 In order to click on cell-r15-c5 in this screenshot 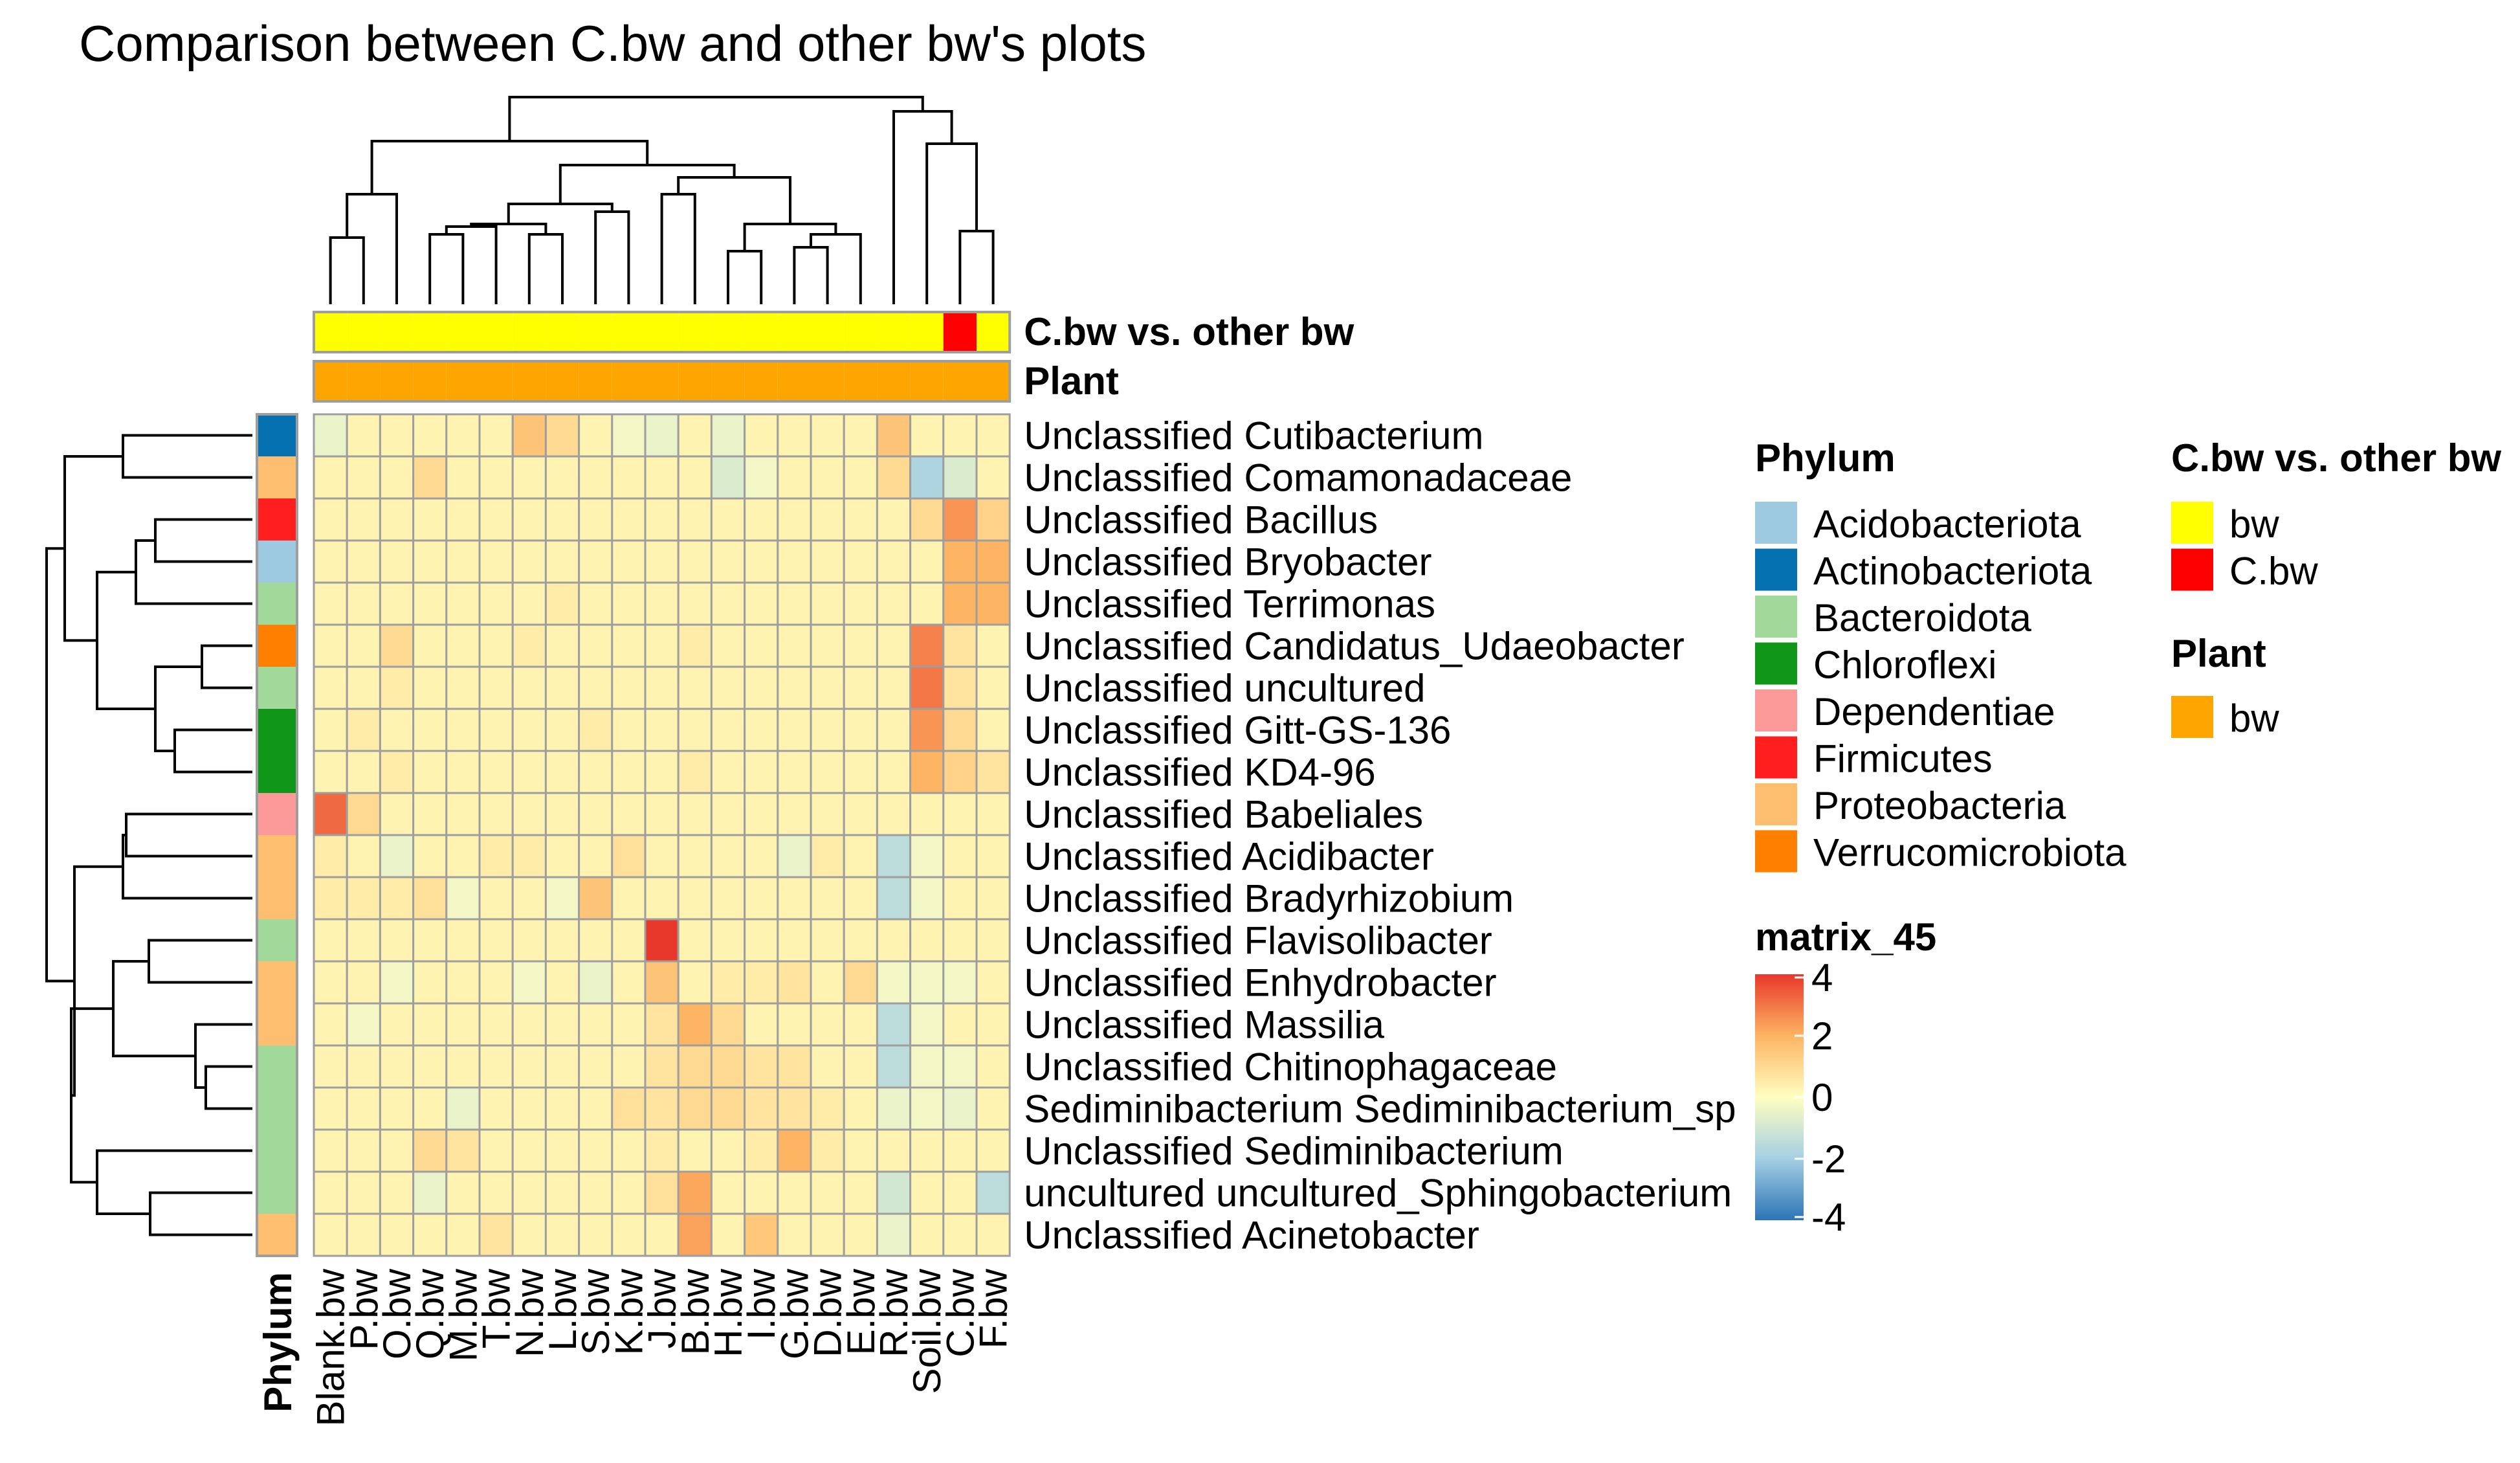, I will do `click(496, 1066)`.